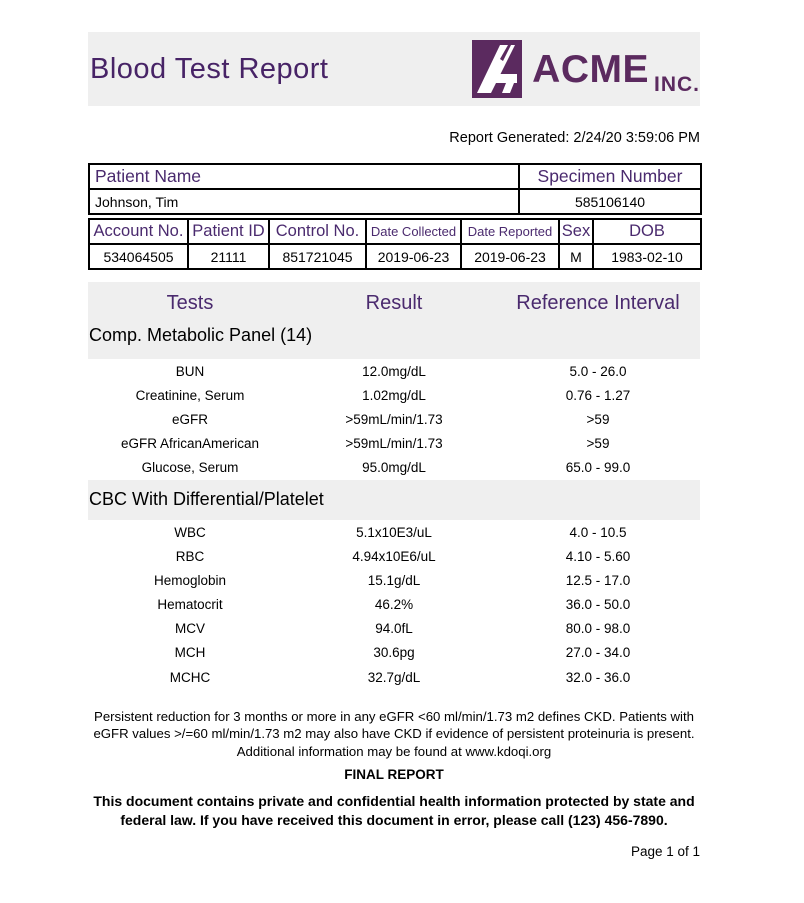  I want to click on table-row: MCH 30.6pg 27.0 - 34.0, so click(394, 653).